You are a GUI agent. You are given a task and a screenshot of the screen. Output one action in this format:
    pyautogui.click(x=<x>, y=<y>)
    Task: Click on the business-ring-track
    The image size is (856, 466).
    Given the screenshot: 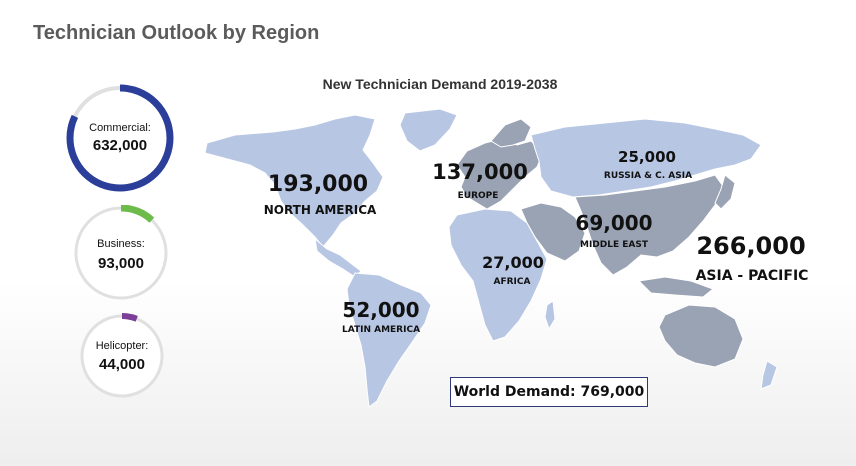 What is the action you would take?
    pyautogui.click(x=121, y=253)
    